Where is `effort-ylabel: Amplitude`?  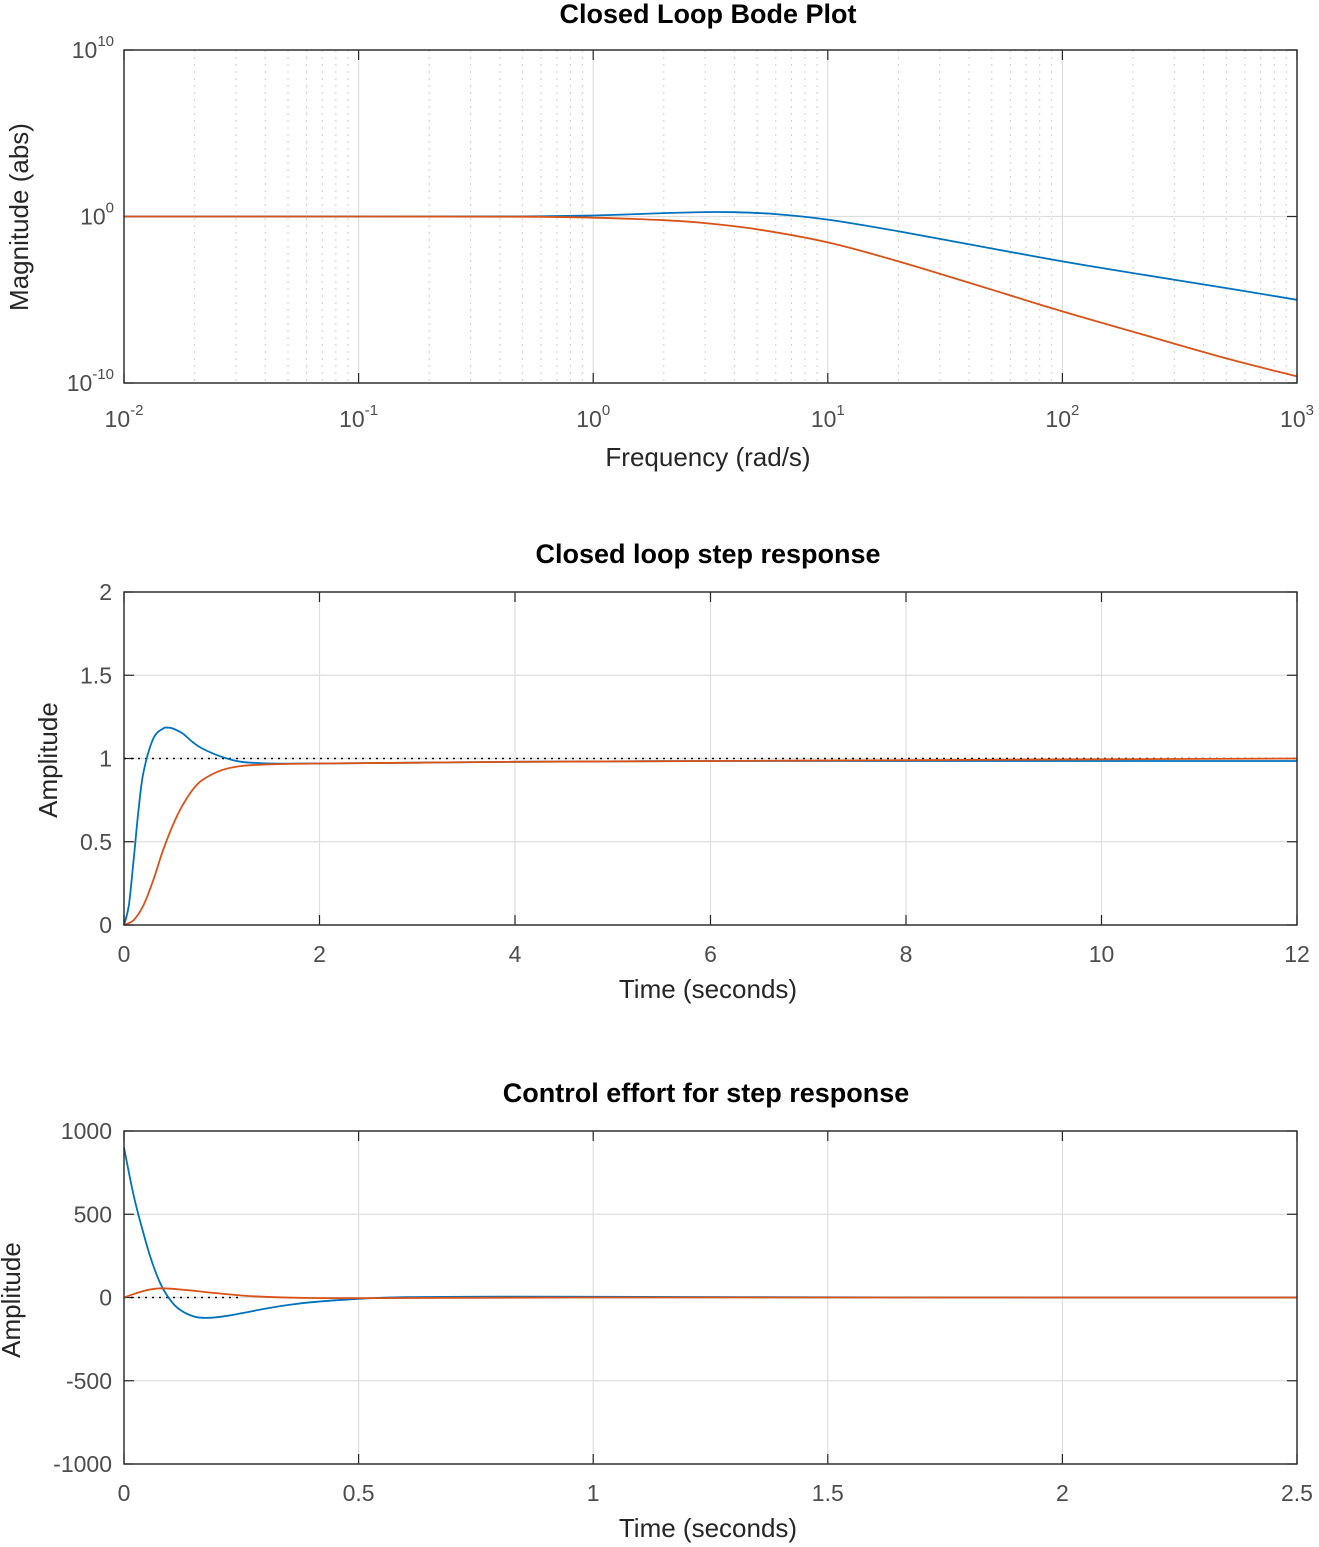
effort-ylabel: Amplitude is located at coordinates (13, 1300).